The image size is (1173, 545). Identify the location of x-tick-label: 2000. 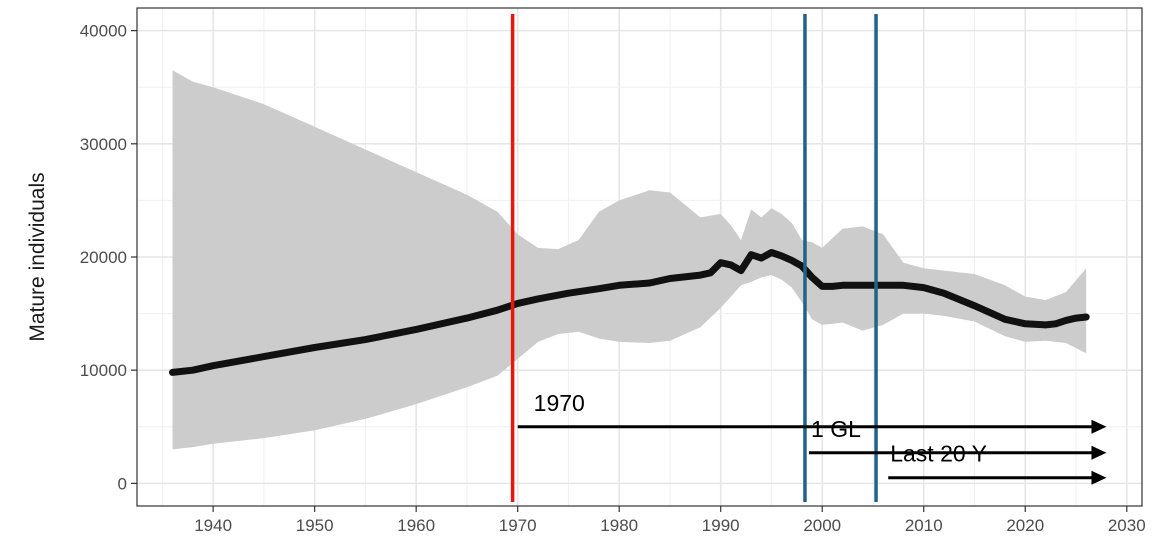
(822, 525).